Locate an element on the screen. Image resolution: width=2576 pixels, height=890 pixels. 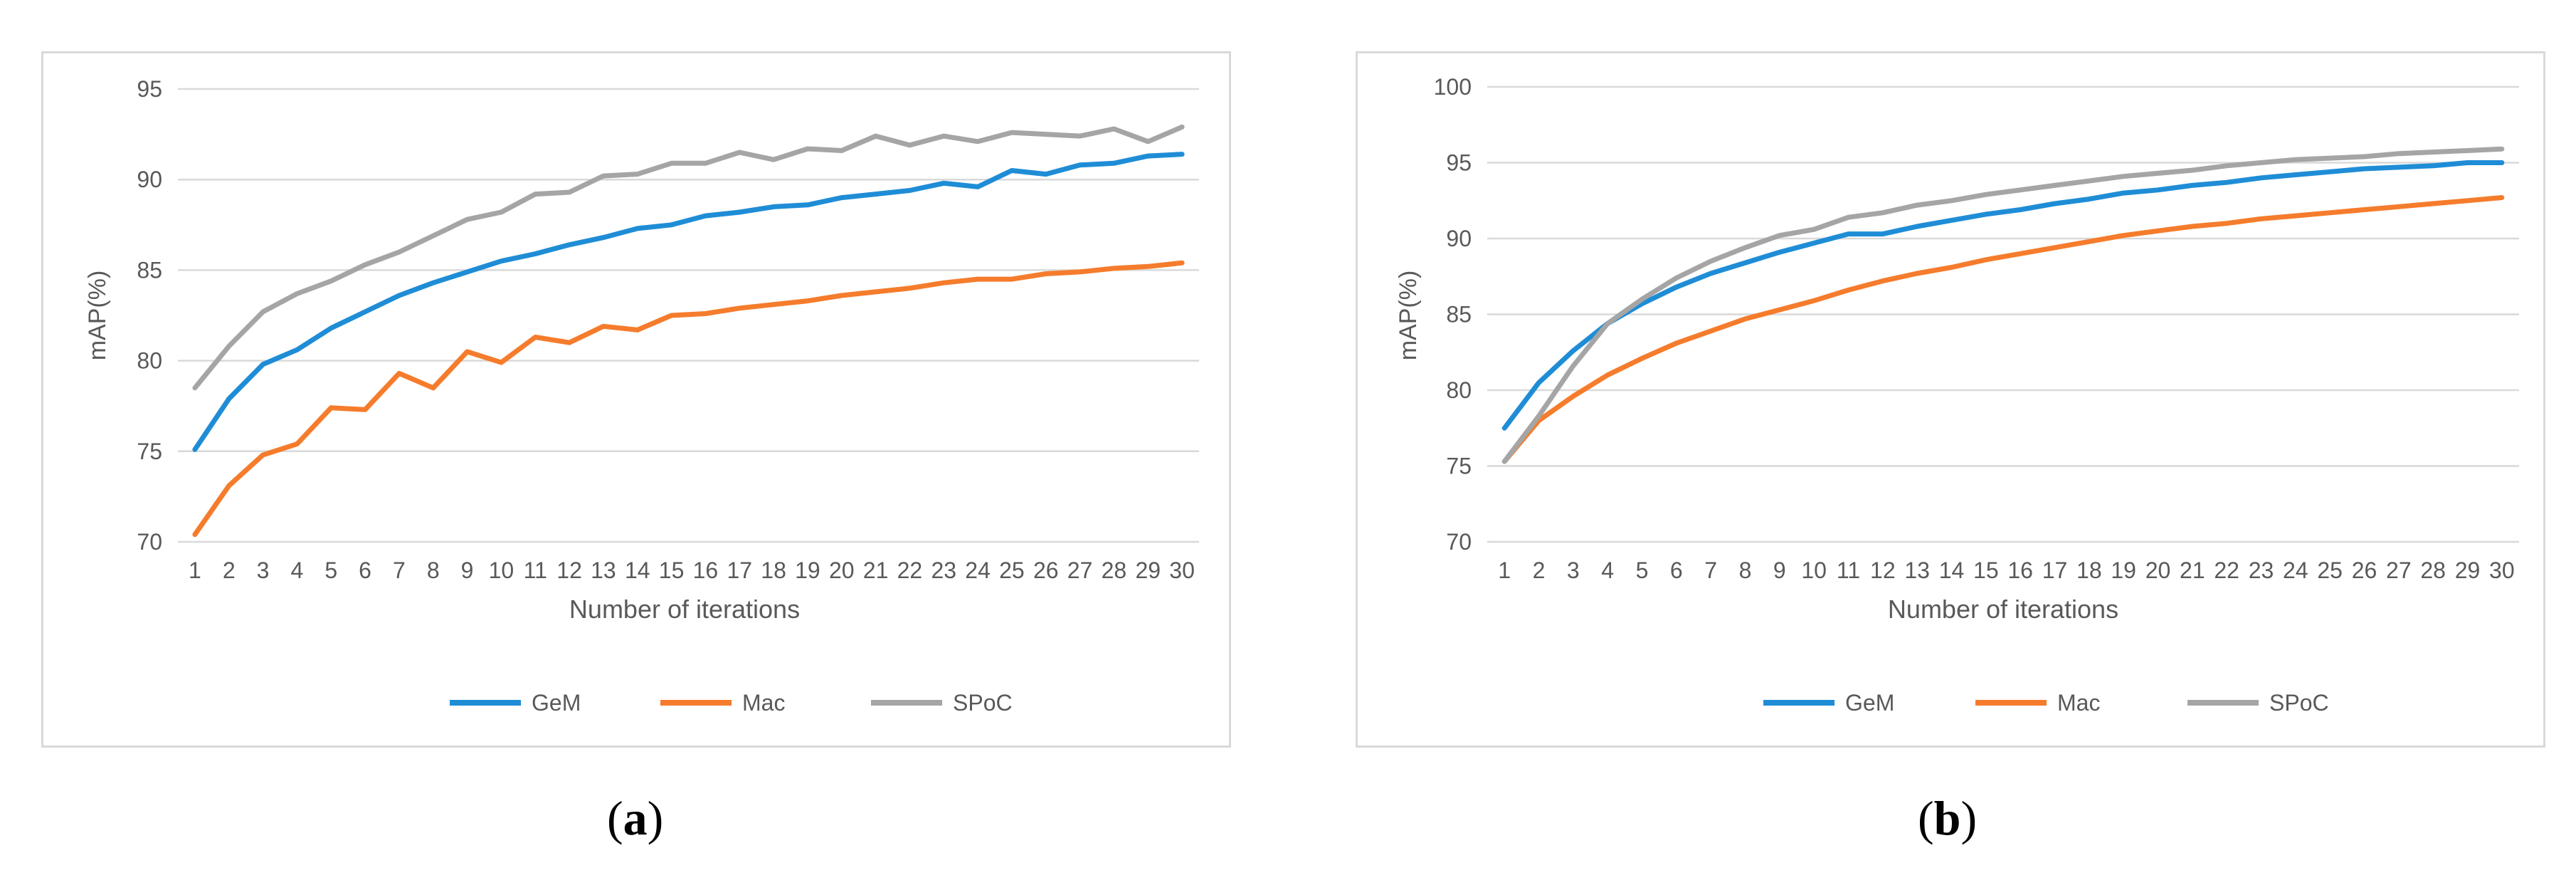
chart-b-xtick-label: 18 is located at coordinates (2089, 570).